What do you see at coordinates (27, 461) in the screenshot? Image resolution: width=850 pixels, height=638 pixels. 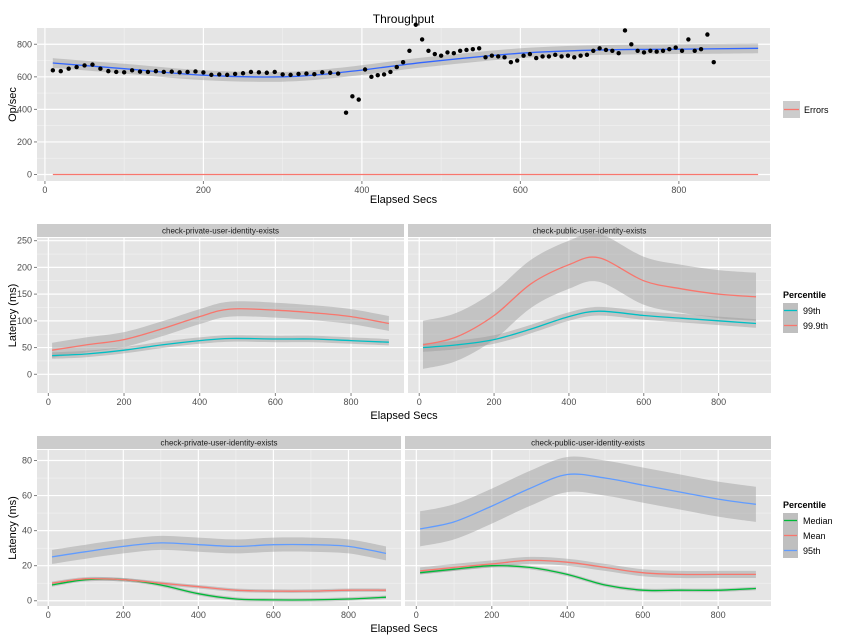 I see `y-tick-label: 80` at bounding box center [27, 461].